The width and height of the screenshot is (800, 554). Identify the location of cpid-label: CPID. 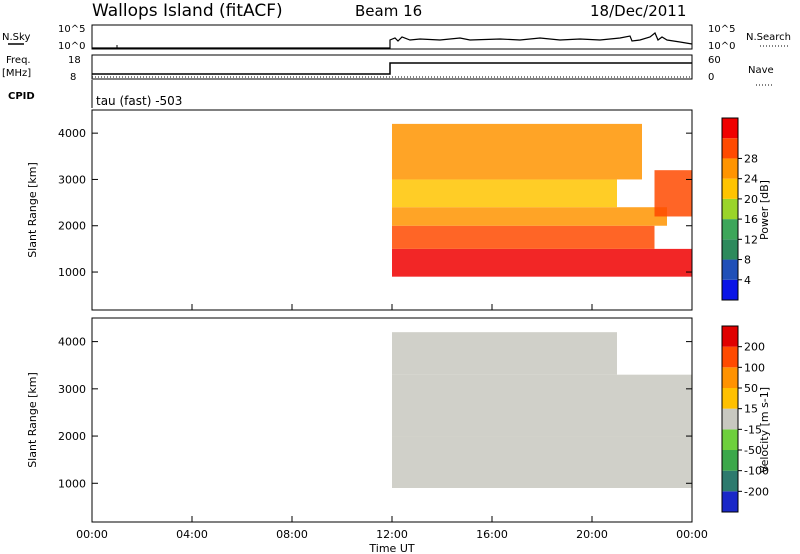
(21, 96).